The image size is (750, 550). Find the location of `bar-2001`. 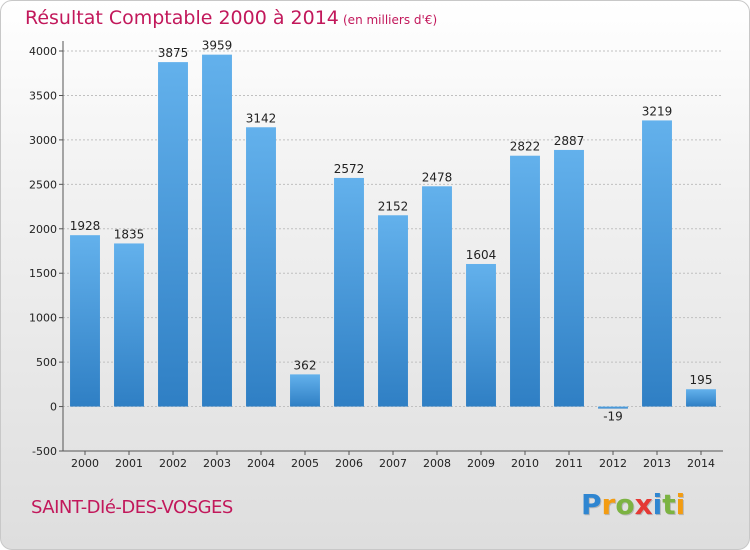

bar-2001 is located at coordinates (129, 325).